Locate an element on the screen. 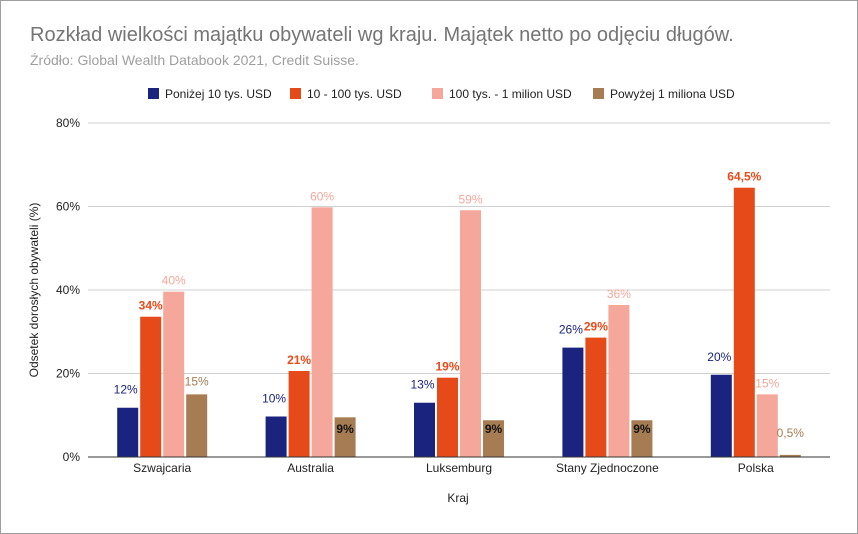 This screenshot has width=858, height=534. data-label: 34% is located at coordinates (151, 306).